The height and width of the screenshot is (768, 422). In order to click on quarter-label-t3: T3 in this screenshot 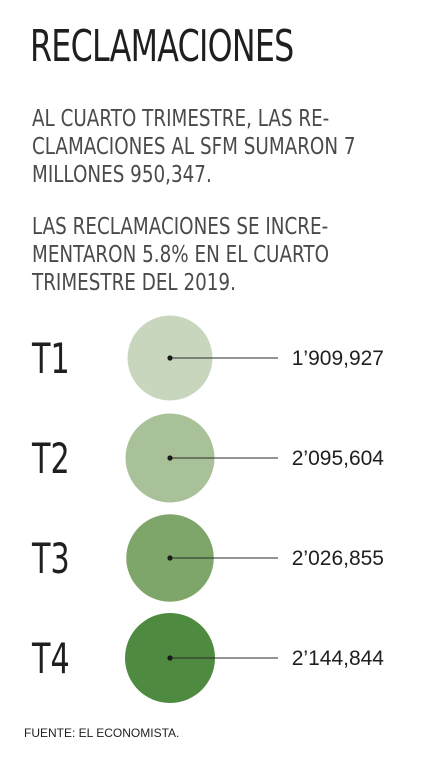, I will do `click(50, 558)`.